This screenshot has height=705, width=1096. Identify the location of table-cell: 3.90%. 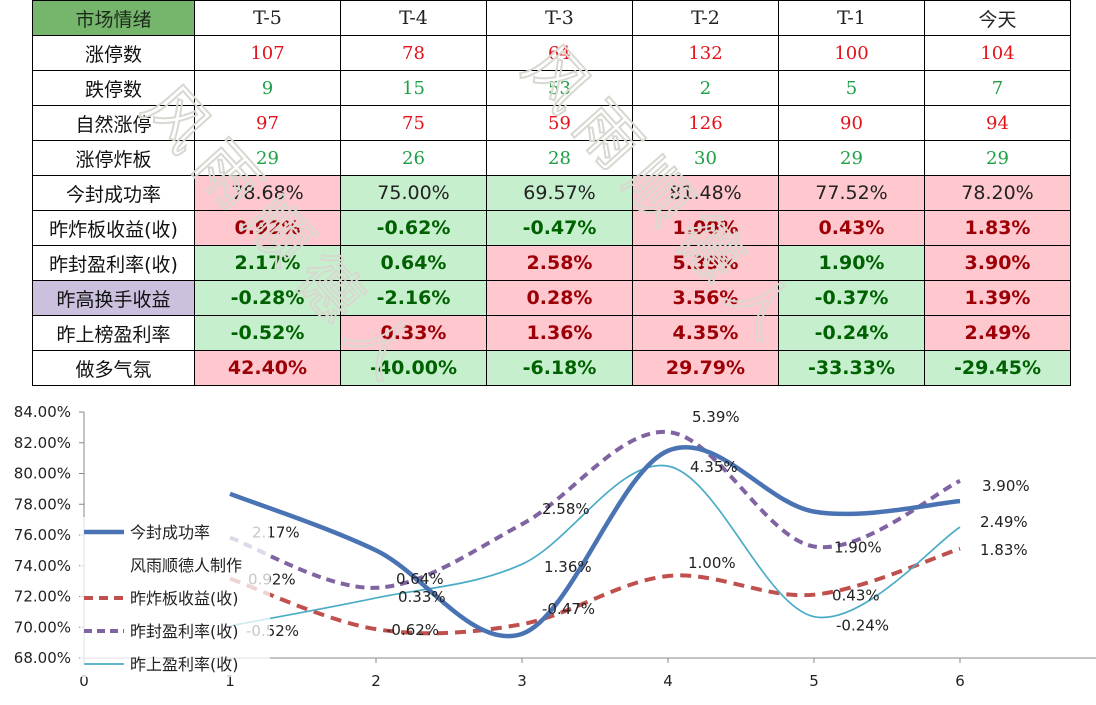
(997, 263).